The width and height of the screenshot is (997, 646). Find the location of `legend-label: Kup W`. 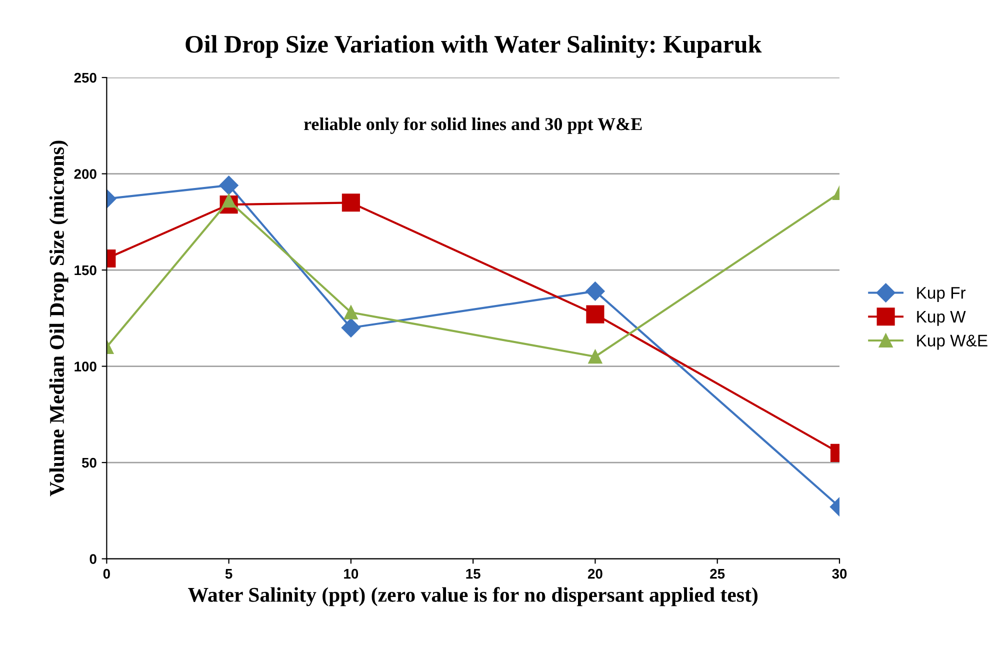

legend-label: Kup W is located at coordinates (941, 318).